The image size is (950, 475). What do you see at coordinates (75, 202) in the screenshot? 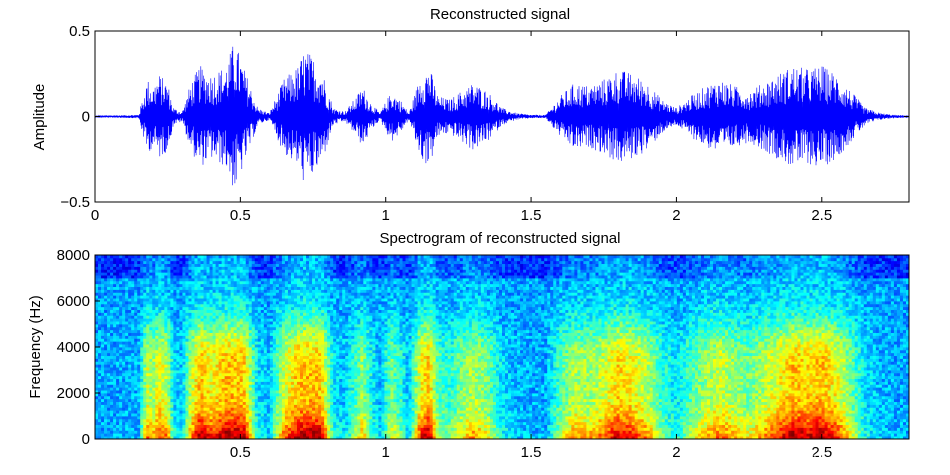
I see `waveform-ytick-label: −0.5` at bounding box center [75, 202].